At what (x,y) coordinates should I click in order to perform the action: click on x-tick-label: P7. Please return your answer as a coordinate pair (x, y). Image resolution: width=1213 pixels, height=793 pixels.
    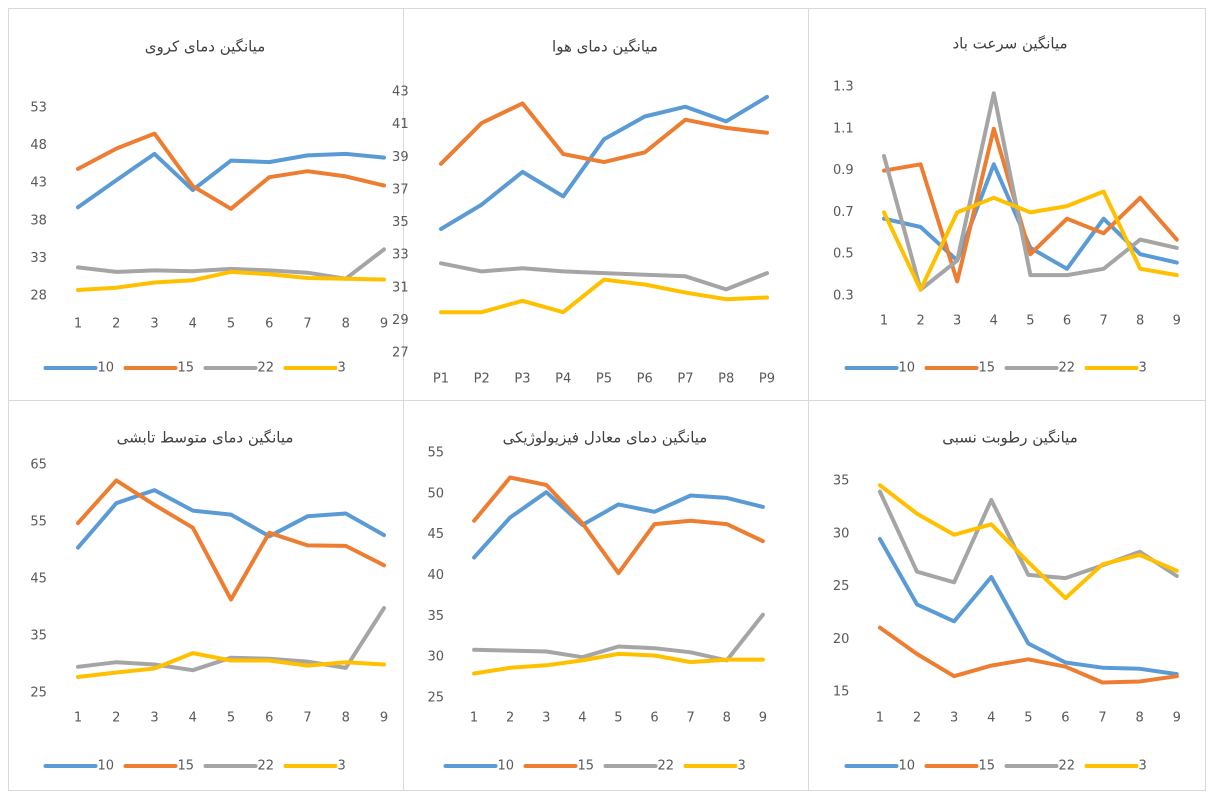
    Looking at the image, I should click on (685, 379).